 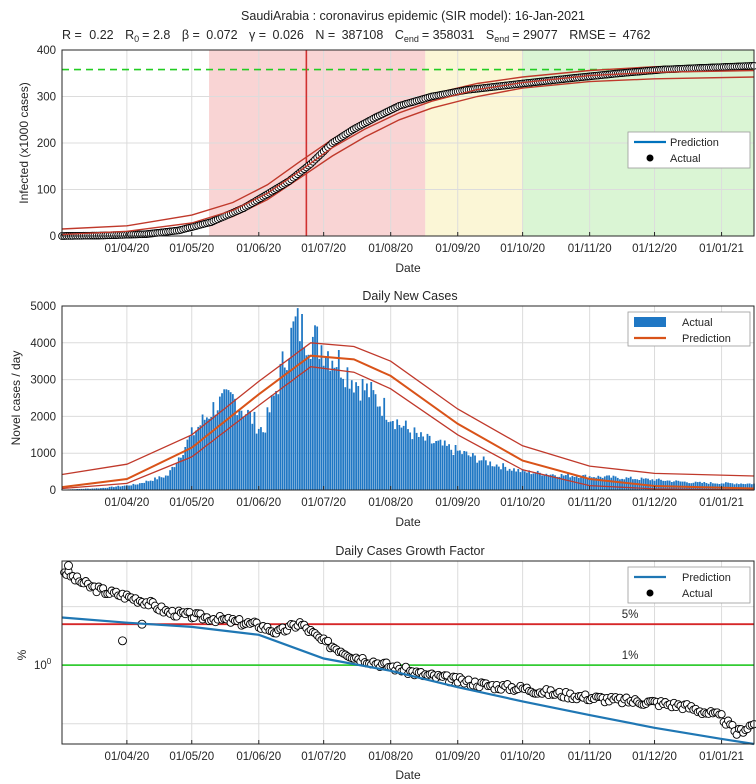 What do you see at coordinates (408, 428) in the screenshot?
I see `band-line-lower-bound` at bounding box center [408, 428].